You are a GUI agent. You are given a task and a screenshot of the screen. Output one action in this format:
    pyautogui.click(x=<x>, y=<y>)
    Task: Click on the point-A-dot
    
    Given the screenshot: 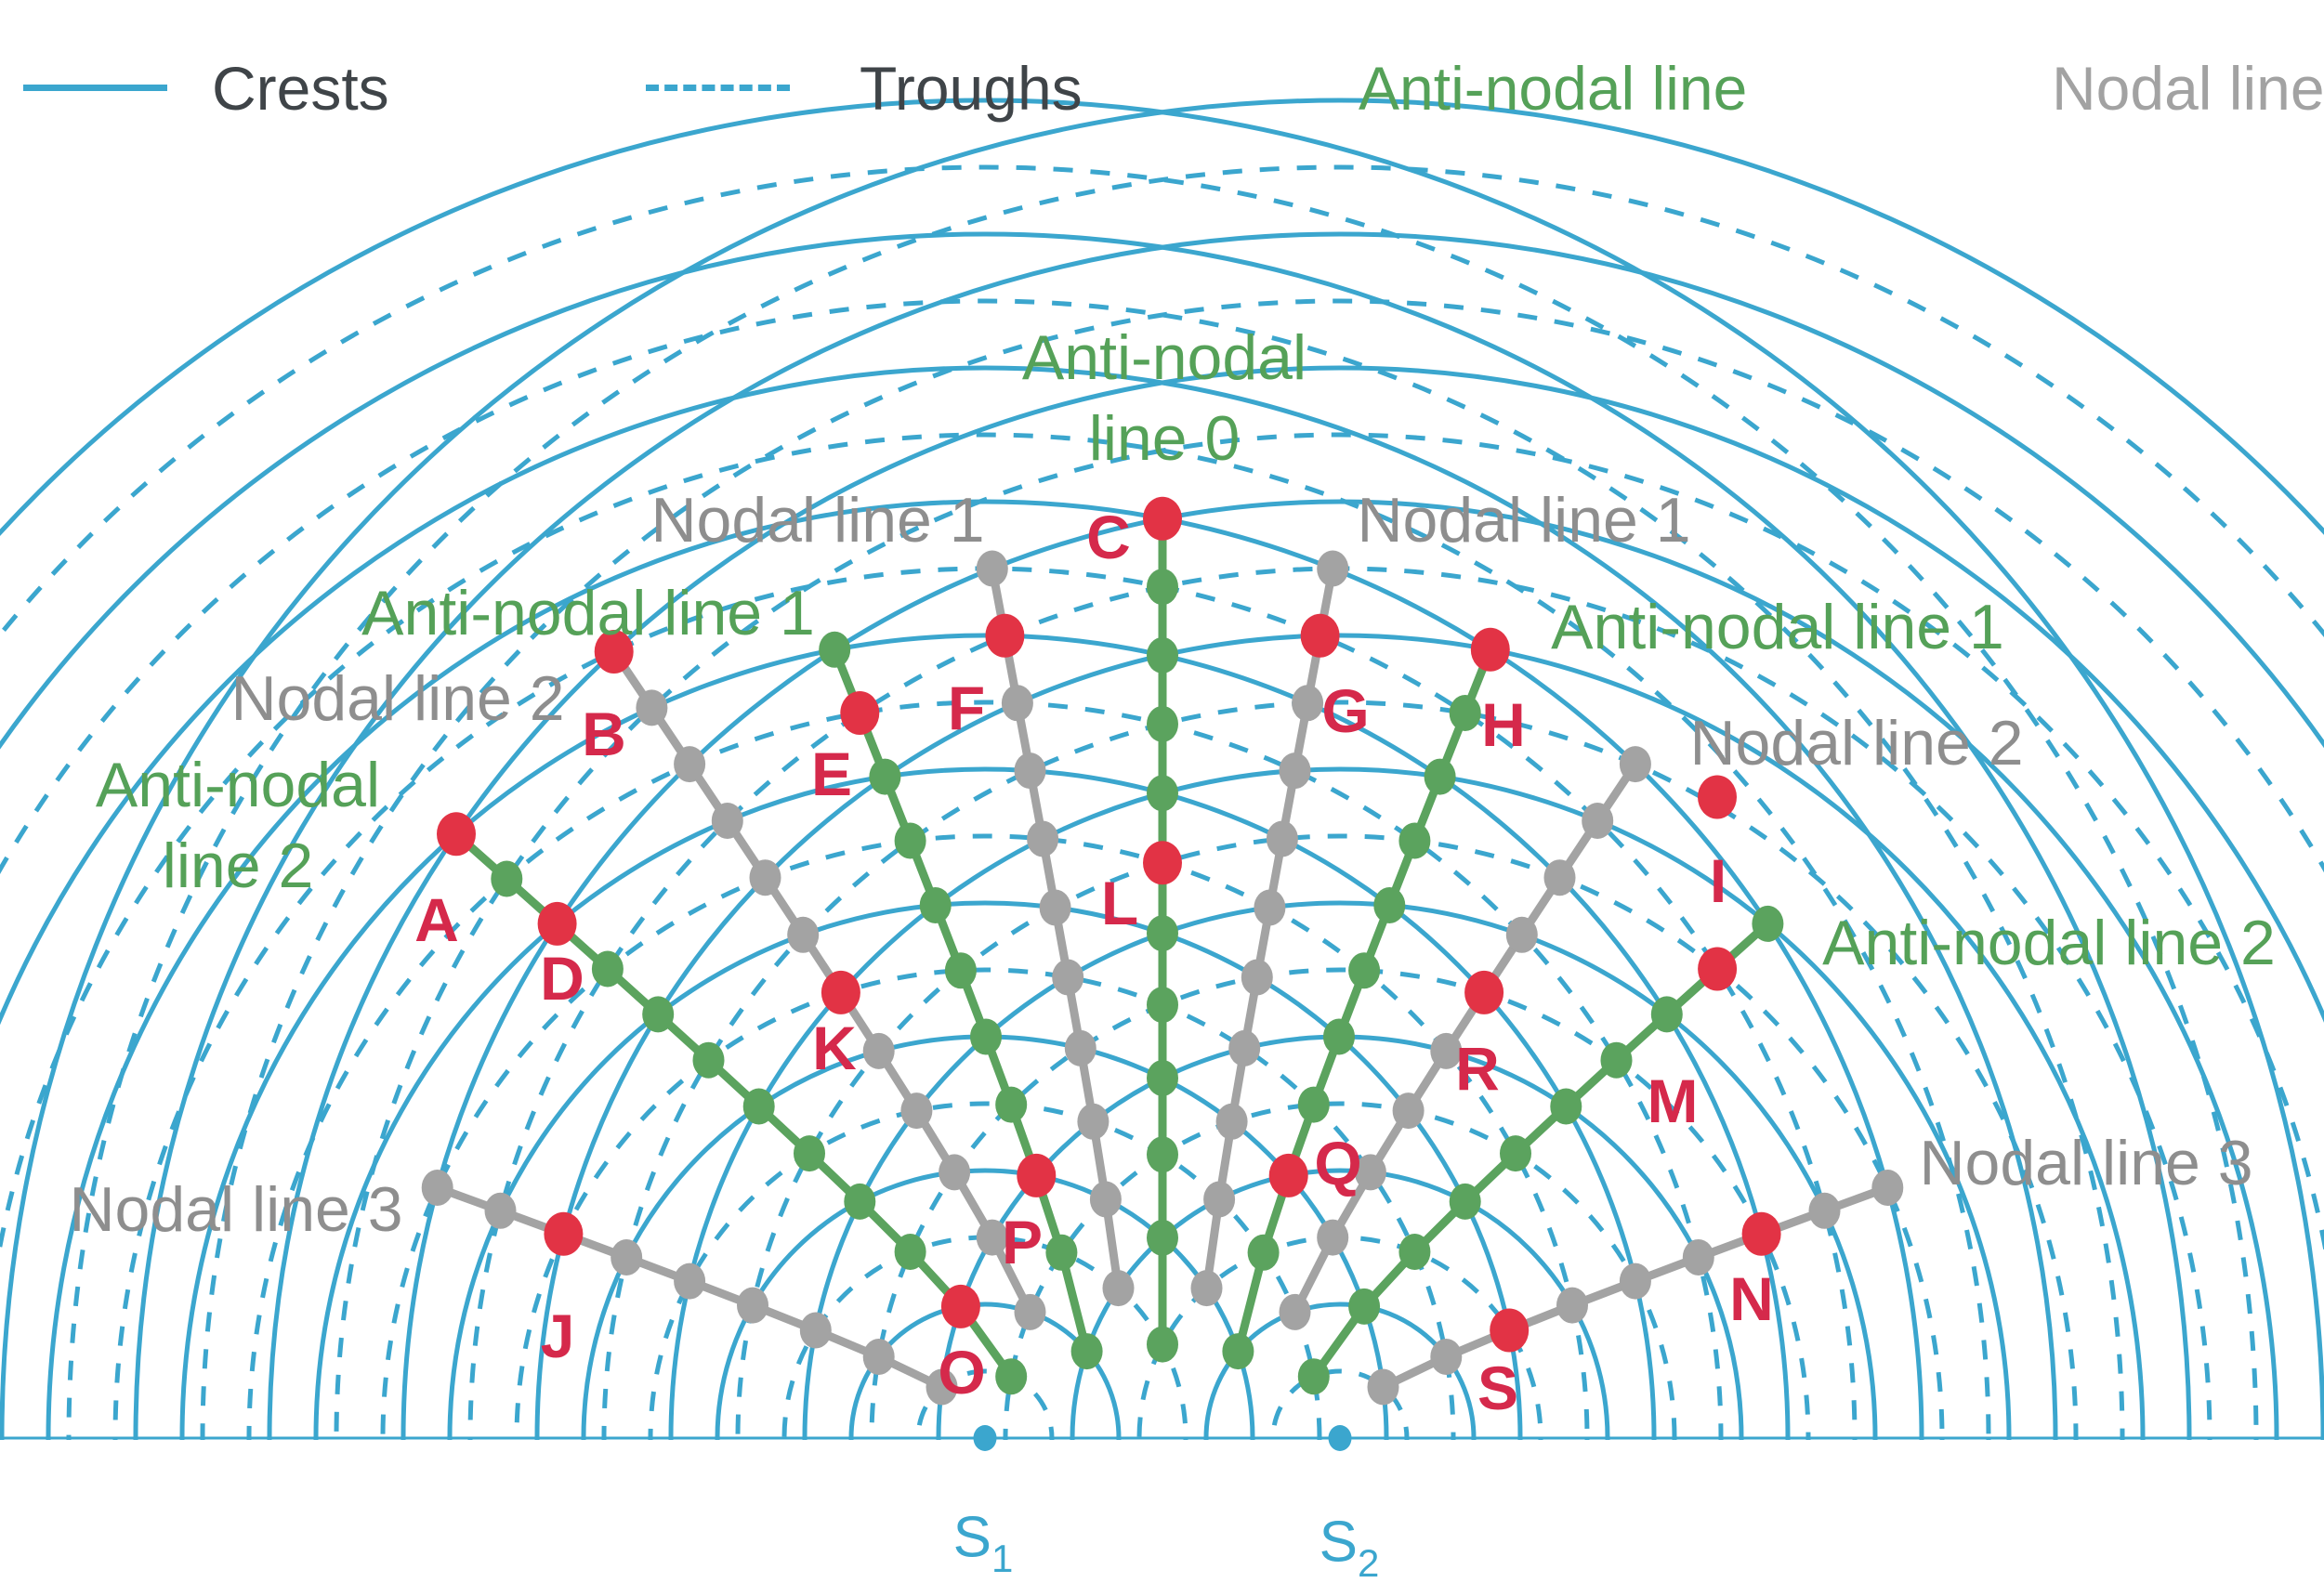 What is the action you would take?
    pyautogui.click(x=456, y=835)
    